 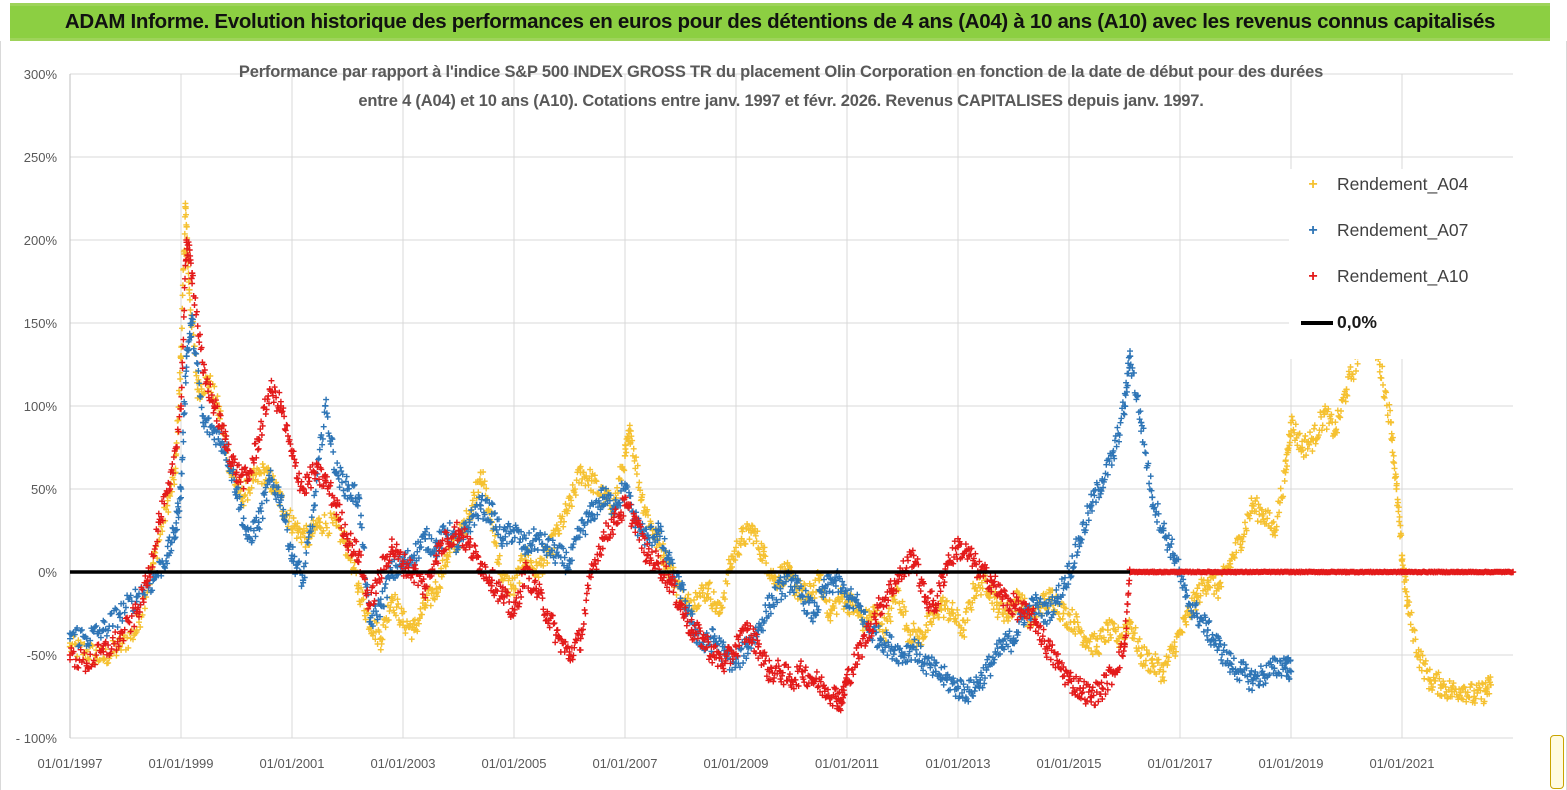 I want to click on y-tick-label: 0%, so click(x=47, y=572).